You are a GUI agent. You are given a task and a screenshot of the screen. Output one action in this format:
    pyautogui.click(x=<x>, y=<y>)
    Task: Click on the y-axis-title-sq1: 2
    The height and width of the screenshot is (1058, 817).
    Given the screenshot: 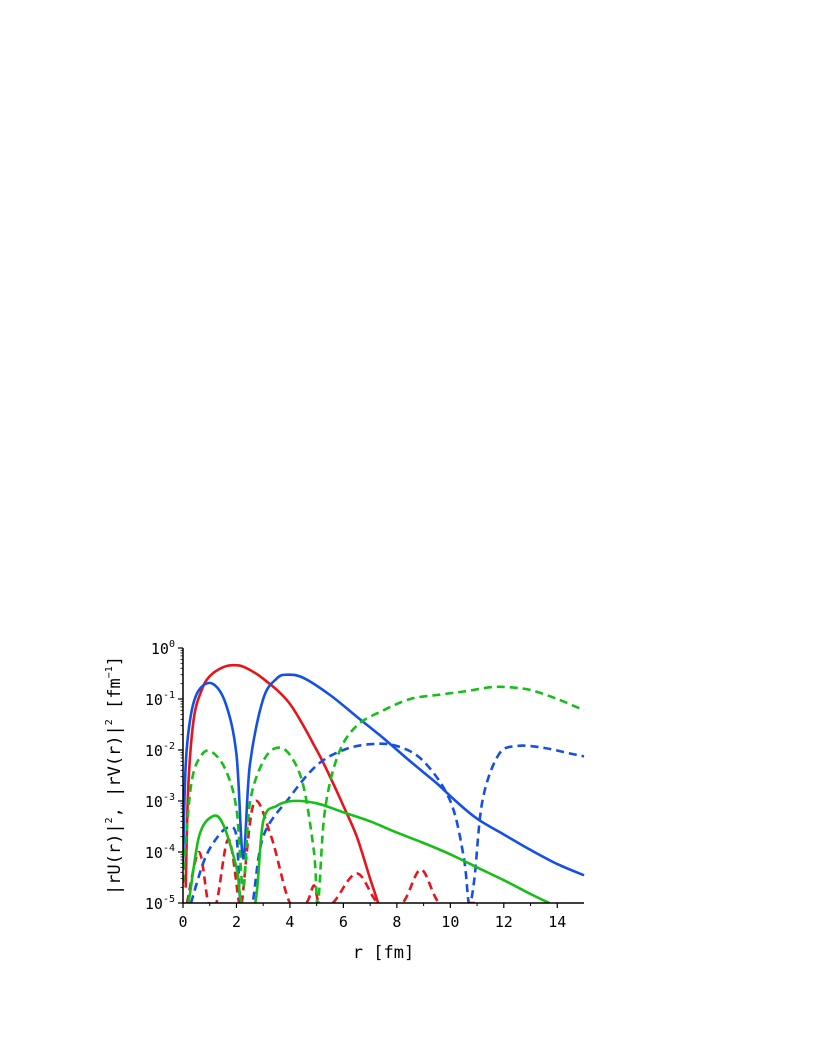 What is the action you would take?
    pyautogui.click(x=109, y=820)
    